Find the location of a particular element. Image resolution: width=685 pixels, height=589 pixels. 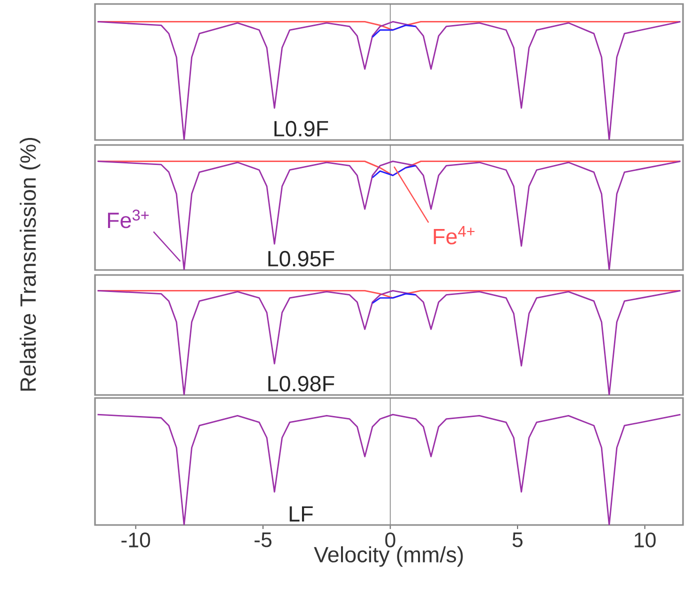

y-axis-title: Relative Transmission (%) is located at coordinates (30, 264).